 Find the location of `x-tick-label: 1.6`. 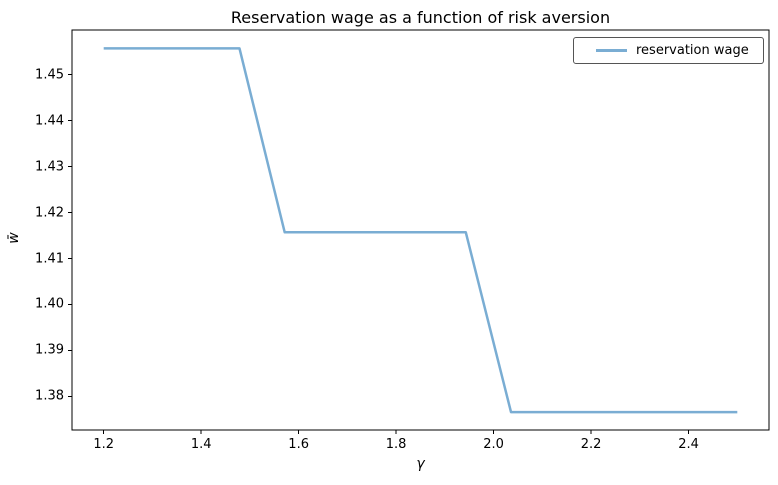

x-tick-label: 1.6 is located at coordinates (298, 444).